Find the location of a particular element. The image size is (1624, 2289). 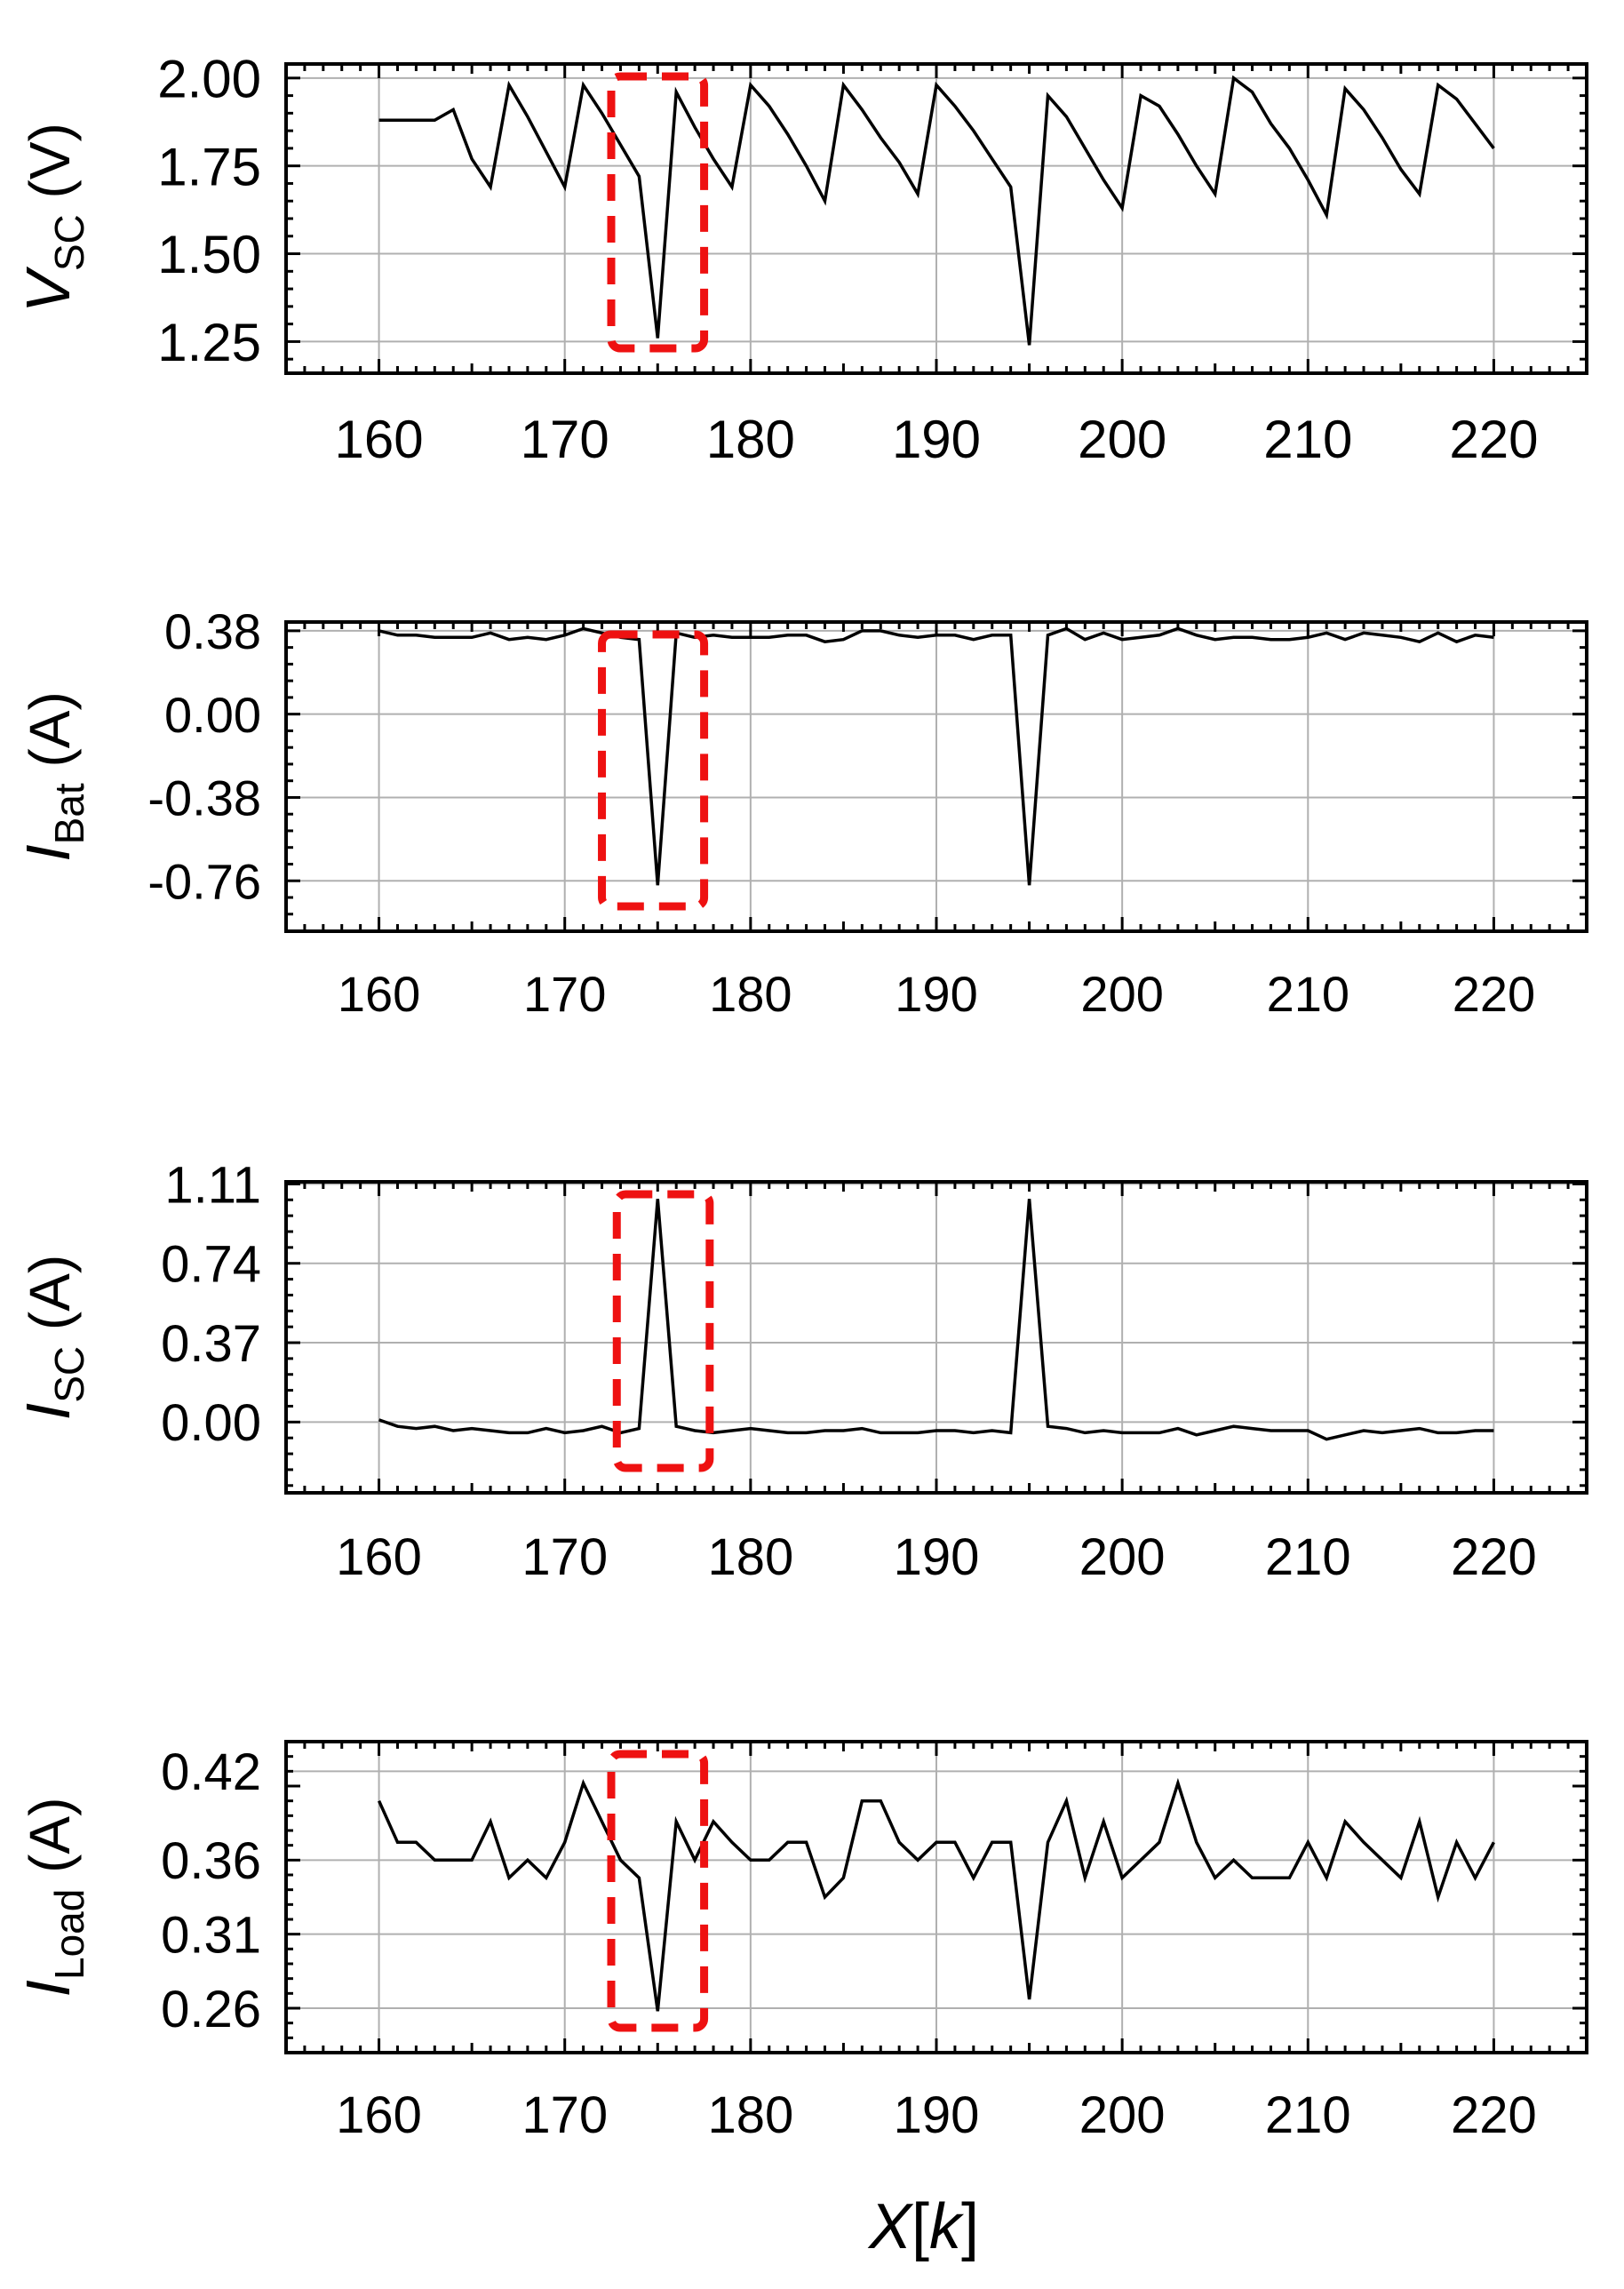

y-tick-label: -0.38 is located at coordinates (204, 798).